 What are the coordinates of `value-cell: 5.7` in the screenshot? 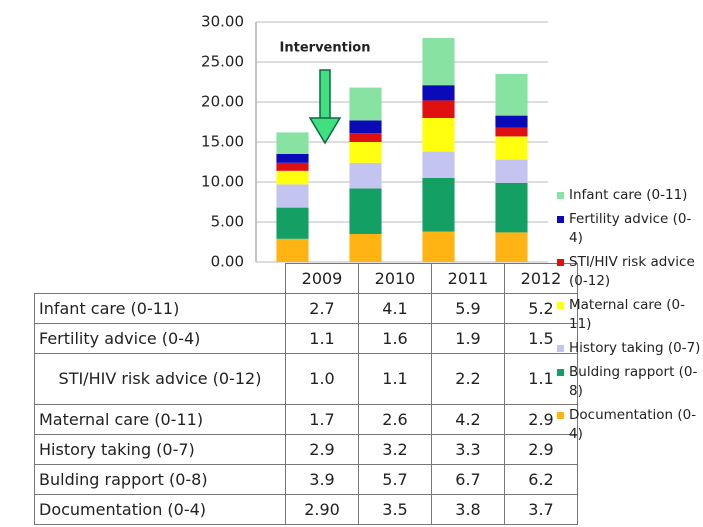 It's located at (395, 479).